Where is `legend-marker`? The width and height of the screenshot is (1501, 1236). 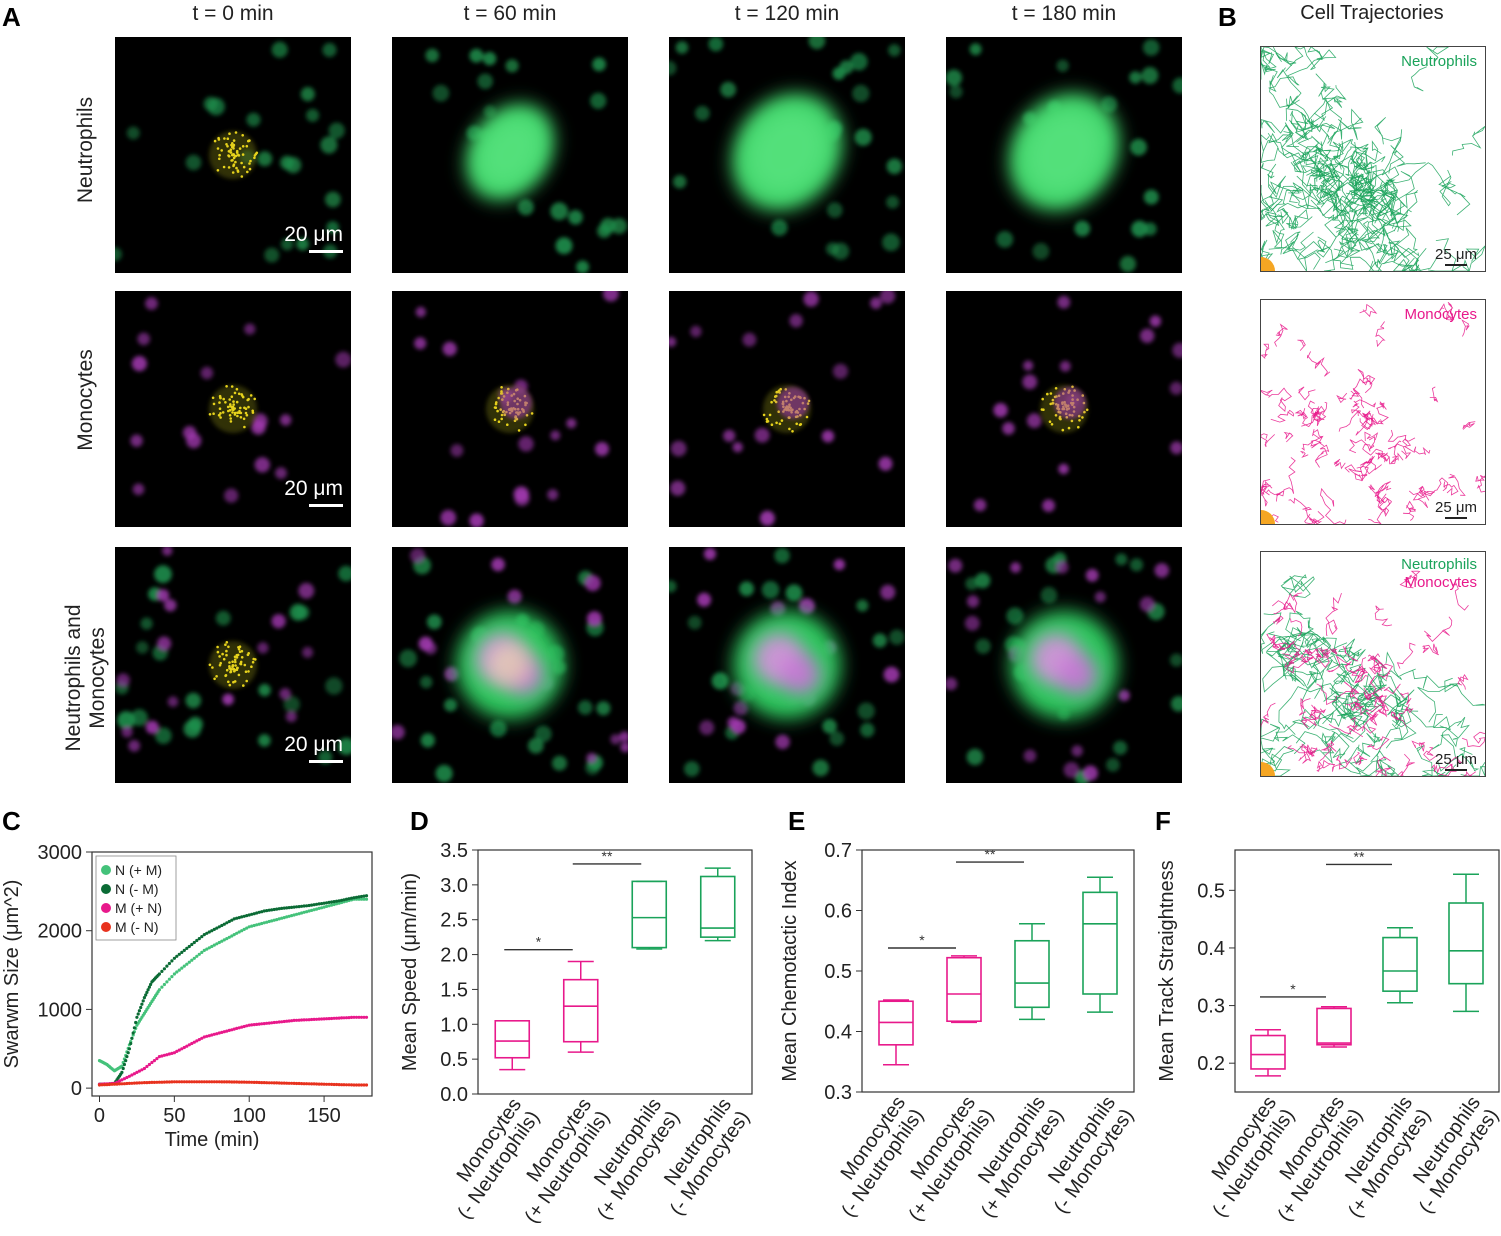
legend-marker is located at coordinates (106, 870).